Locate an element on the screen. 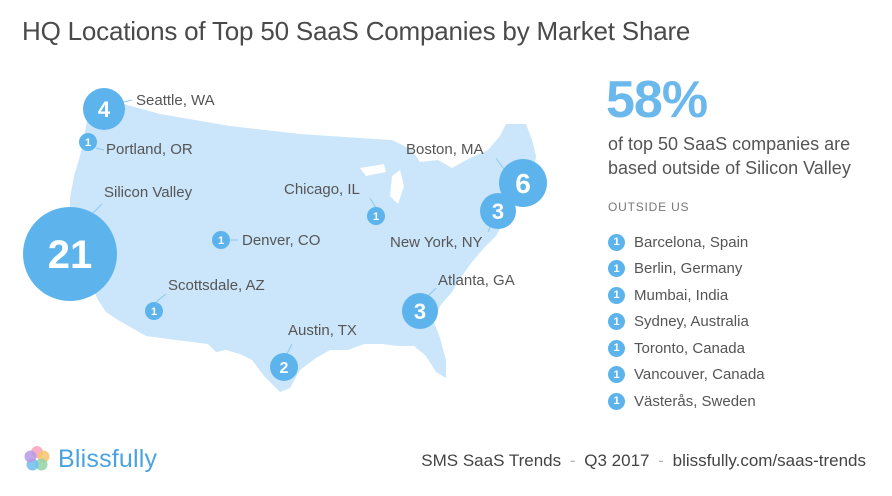  stat-percent: 58% is located at coordinates (657, 100).